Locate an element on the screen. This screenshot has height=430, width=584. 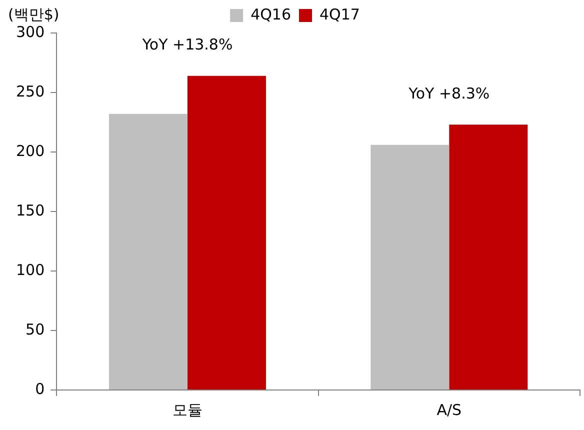
y-tick-label: 50 is located at coordinates (35, 329).